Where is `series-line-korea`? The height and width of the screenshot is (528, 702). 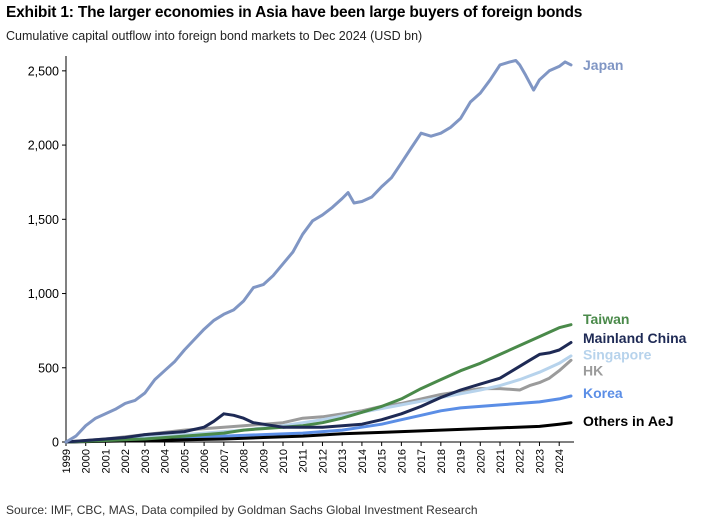 series-line-korea is located at coordinates (318, 419).